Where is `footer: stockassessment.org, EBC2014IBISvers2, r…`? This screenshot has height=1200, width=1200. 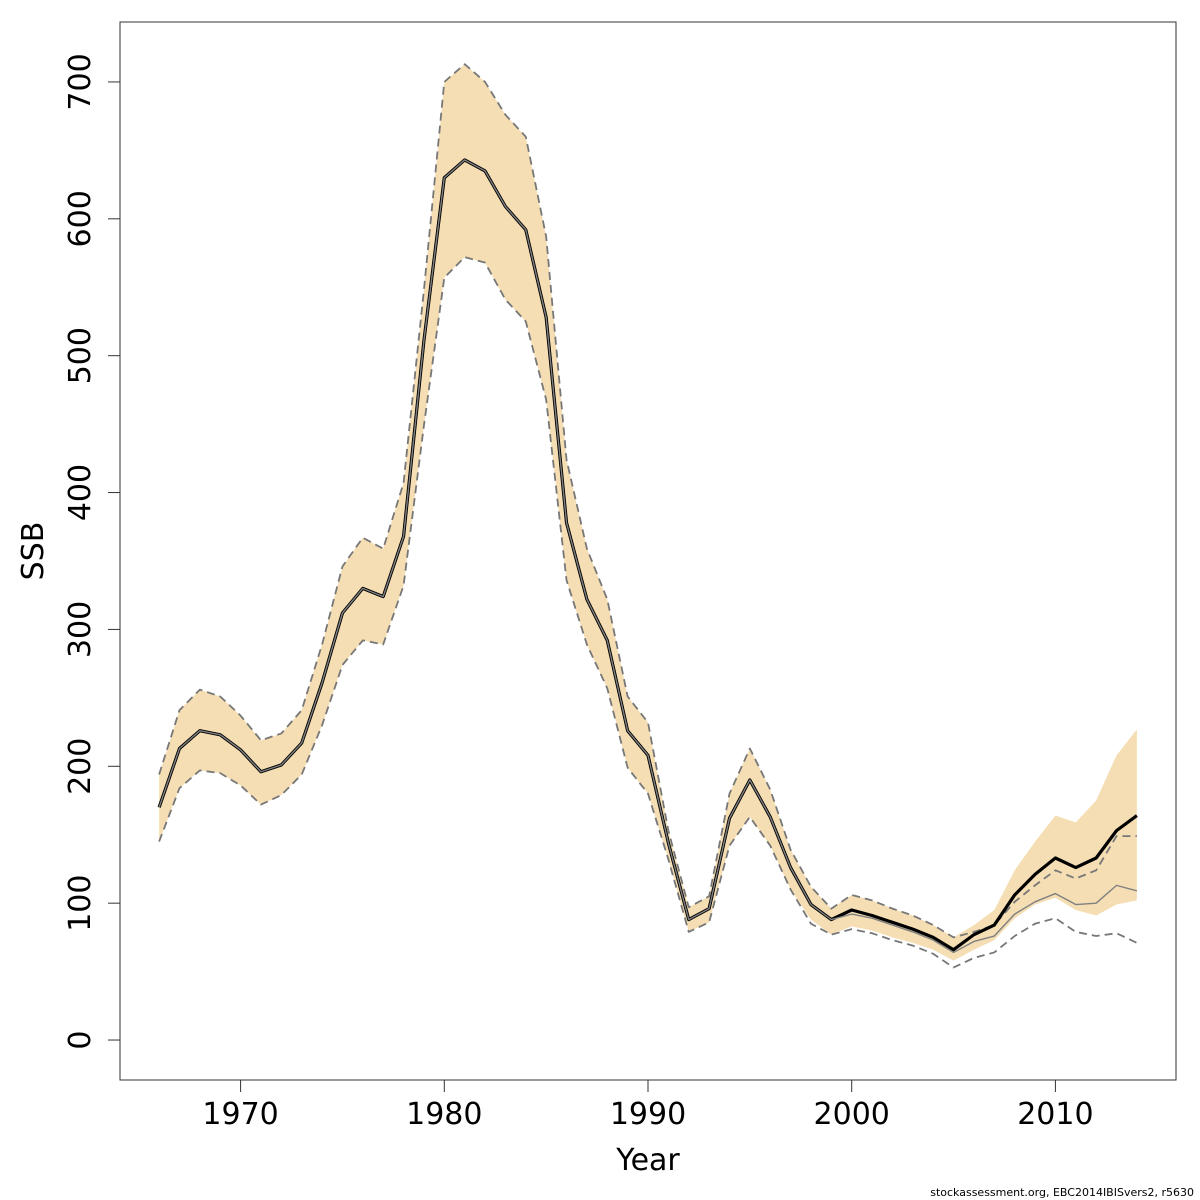 footer: stockassessment.org, EBC2014IBISvers2, r… is located at coordinates (1062, 1192).